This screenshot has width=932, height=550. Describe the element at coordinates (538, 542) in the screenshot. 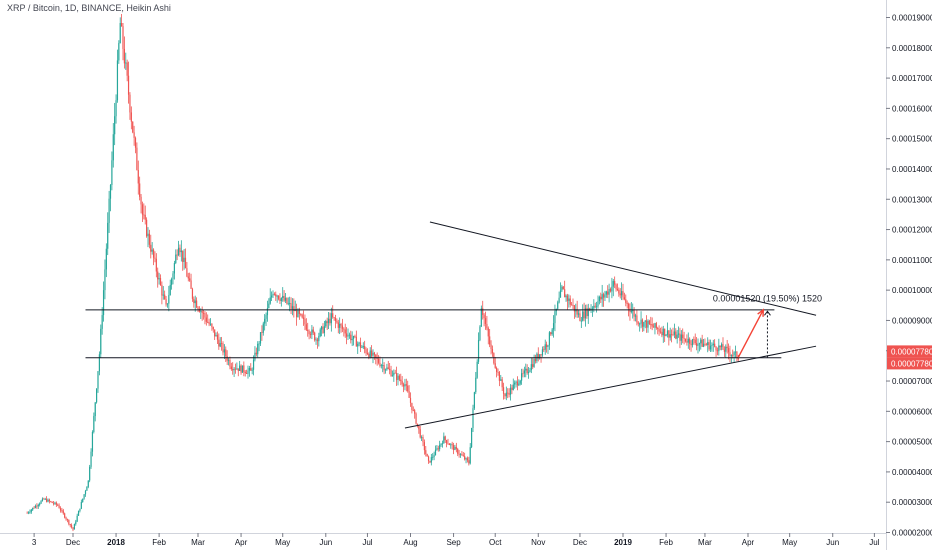

I see `time-tick-label: Nov` at that location.